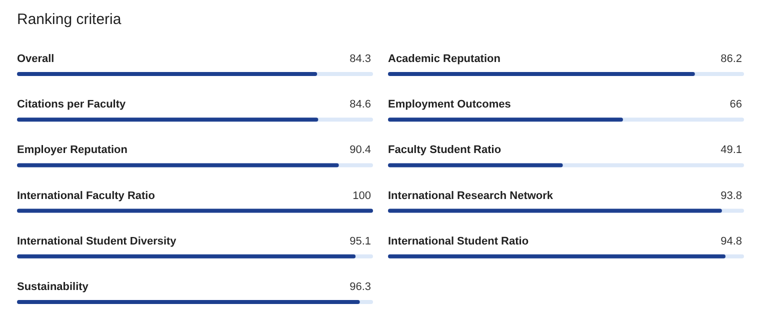 This screenshot has width=758, height=322. What do you see at coordinates (360, 104) in the screenshot?
I see `data-label: 84.6` at bounding box center [360, 104].